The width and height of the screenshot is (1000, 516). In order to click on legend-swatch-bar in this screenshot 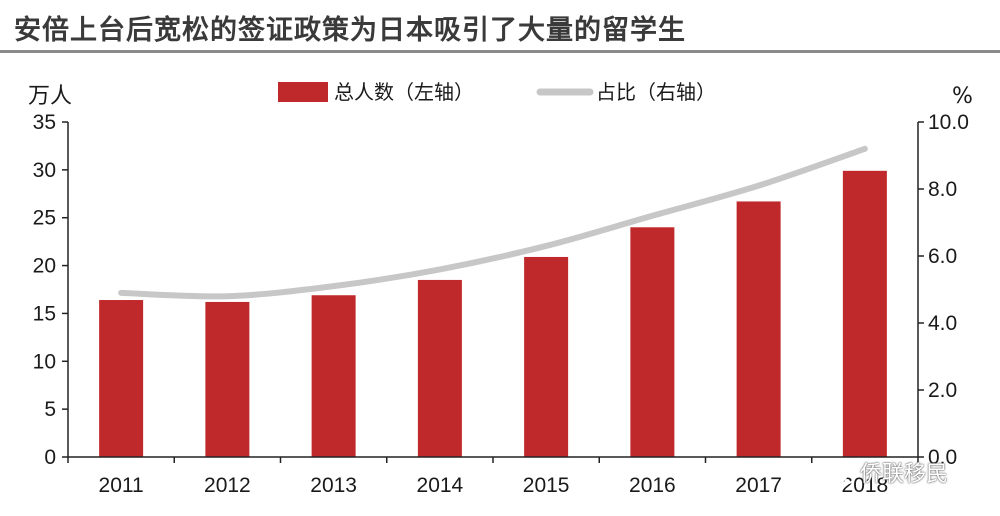, I will do `click(303, 92)`.